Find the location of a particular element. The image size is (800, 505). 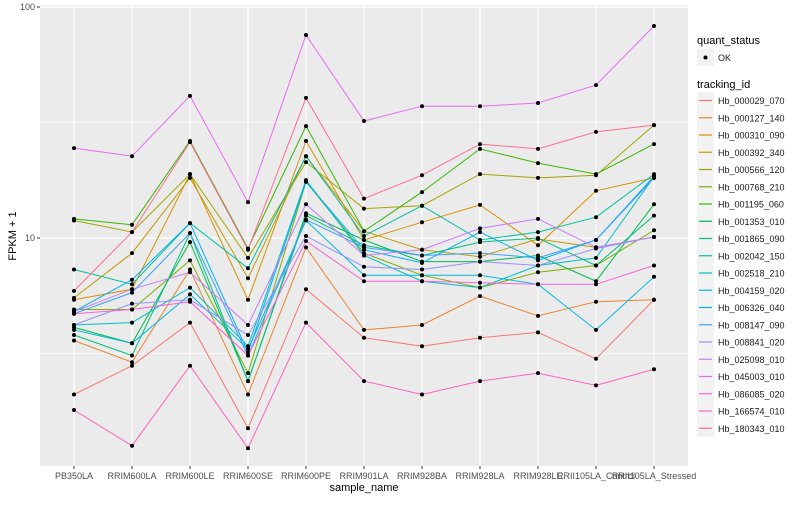

legend-label: Hb_086085_020 is located at coordinates (751, 394).